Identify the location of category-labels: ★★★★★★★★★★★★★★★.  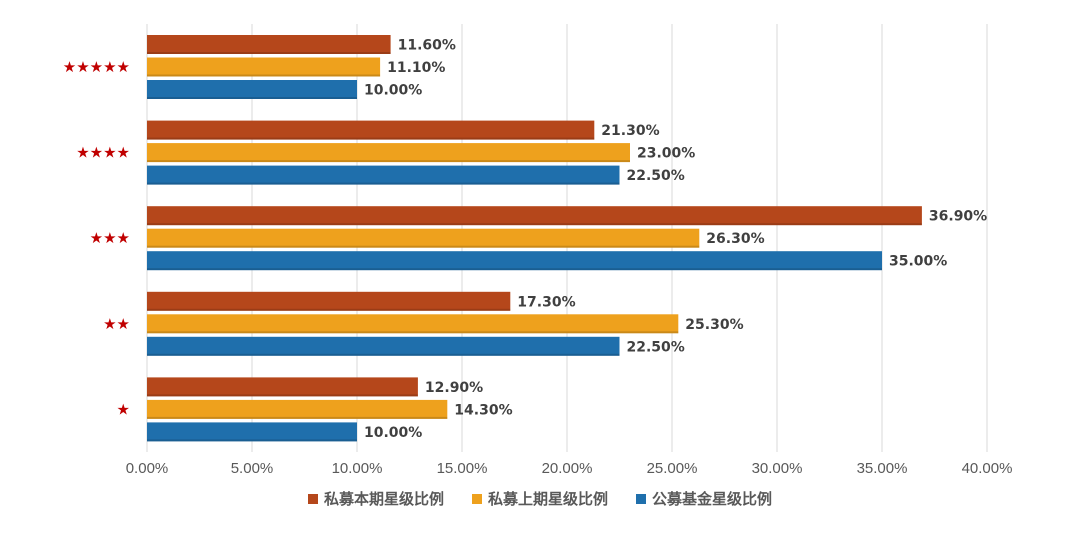
(96, 238).